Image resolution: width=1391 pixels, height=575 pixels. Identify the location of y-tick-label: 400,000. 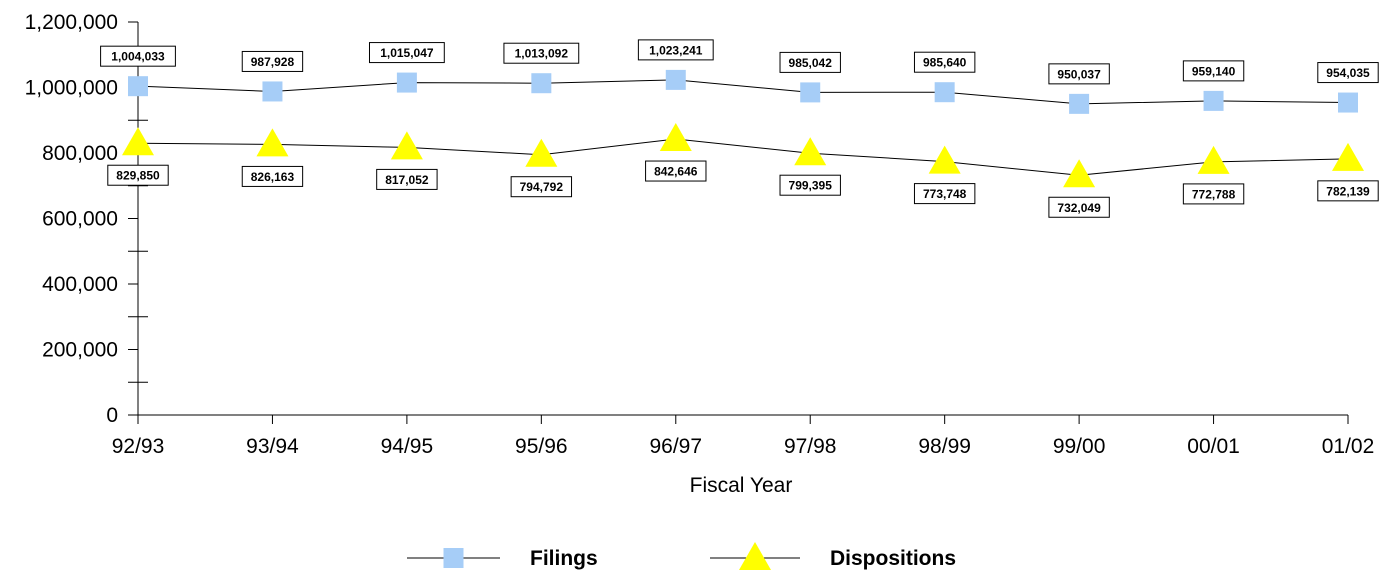
(80, 284).